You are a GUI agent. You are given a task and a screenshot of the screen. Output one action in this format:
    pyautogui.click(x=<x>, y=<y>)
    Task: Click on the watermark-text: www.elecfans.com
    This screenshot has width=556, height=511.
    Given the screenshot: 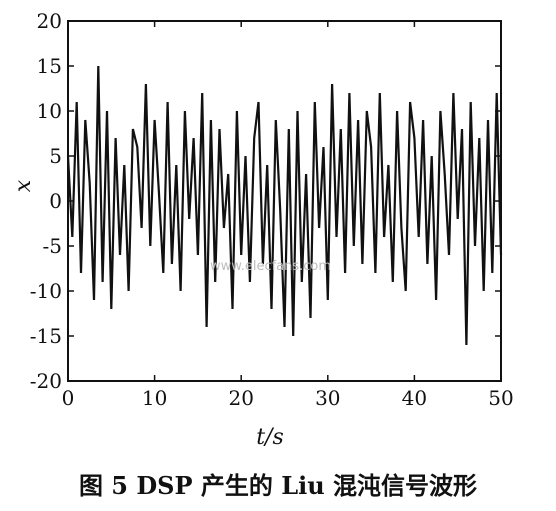 What is the action you would take?
    pyautogui.click(x=270, y=266)
    